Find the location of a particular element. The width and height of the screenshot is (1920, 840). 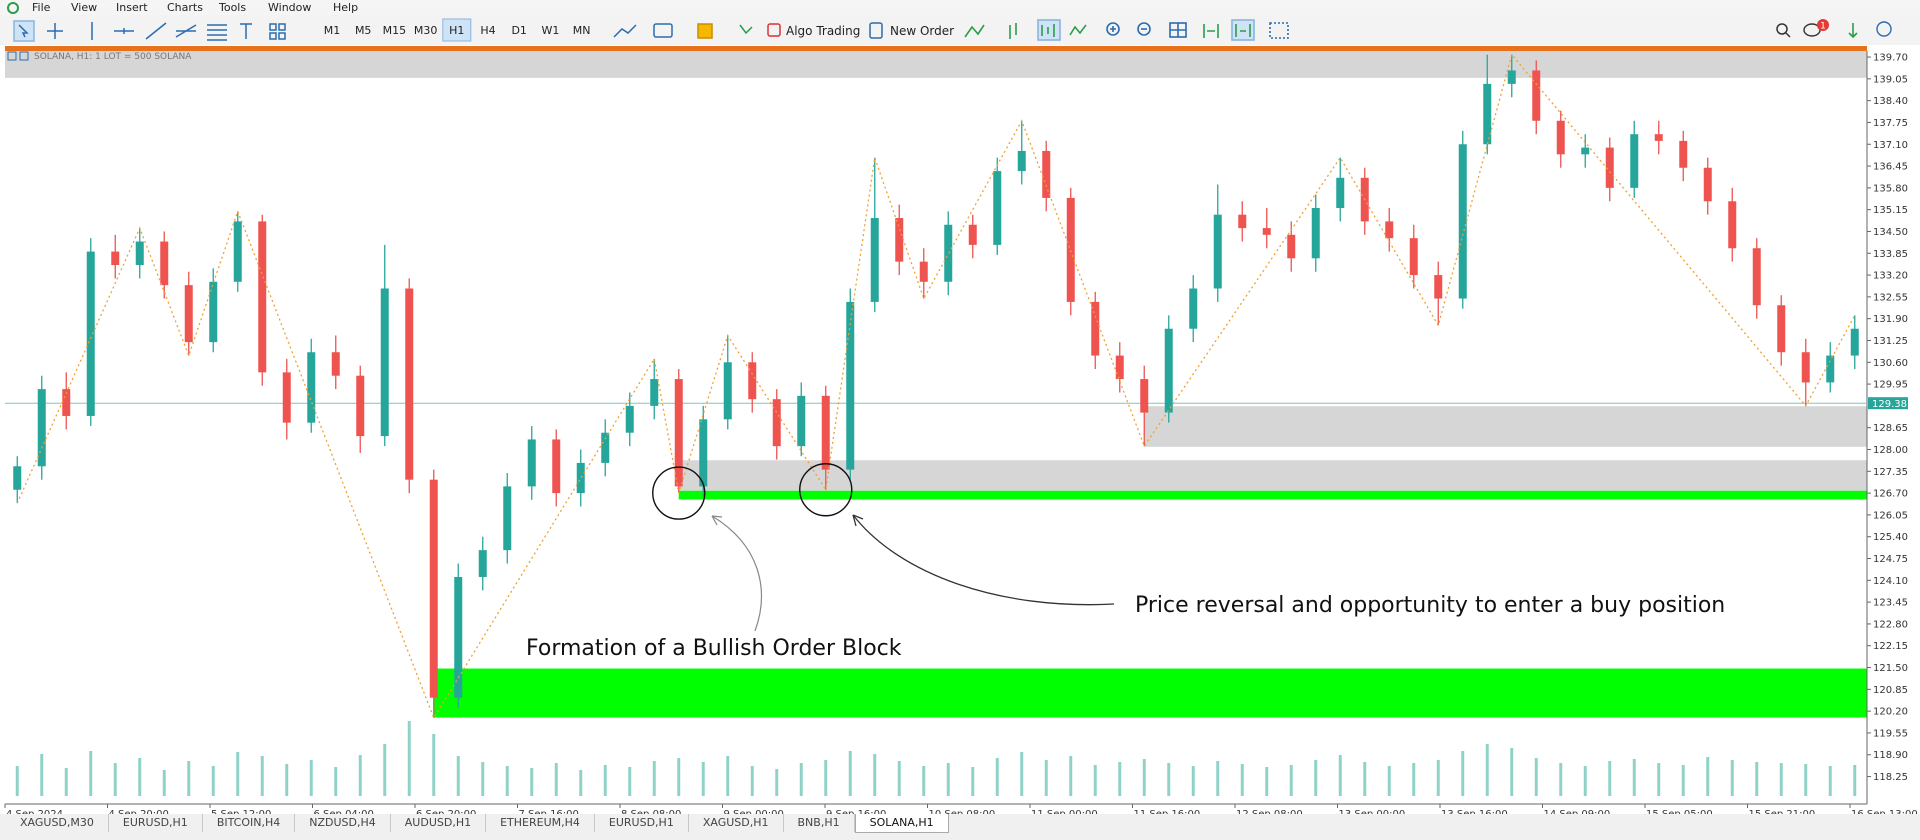

view-tools is located at coordinates (1126, 30).